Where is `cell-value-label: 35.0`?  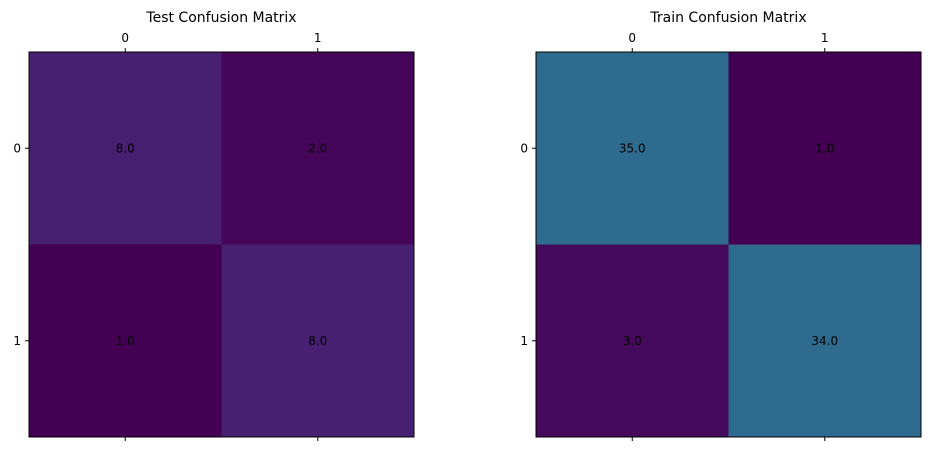 cell-value-label: 35.0 is located at coordinates (632, 148).